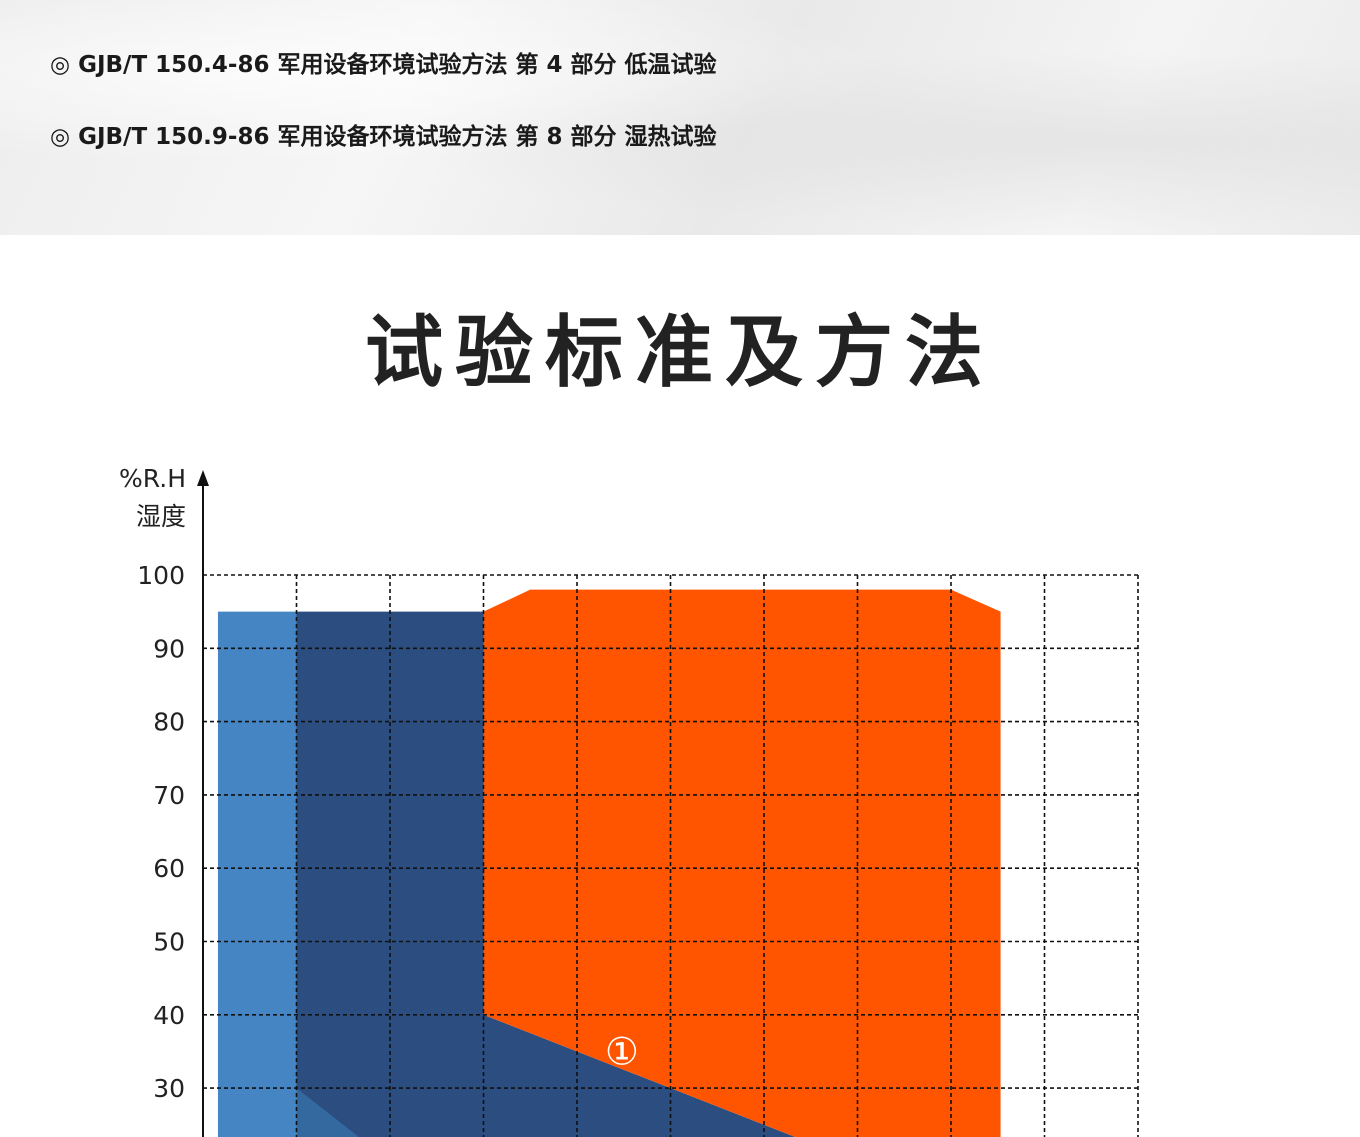 This screenshot has width=1360, height=1137. Describe the element at coordinates (160, 516) in the screenshot. I see `y-axis-label: 湿度` at that location.